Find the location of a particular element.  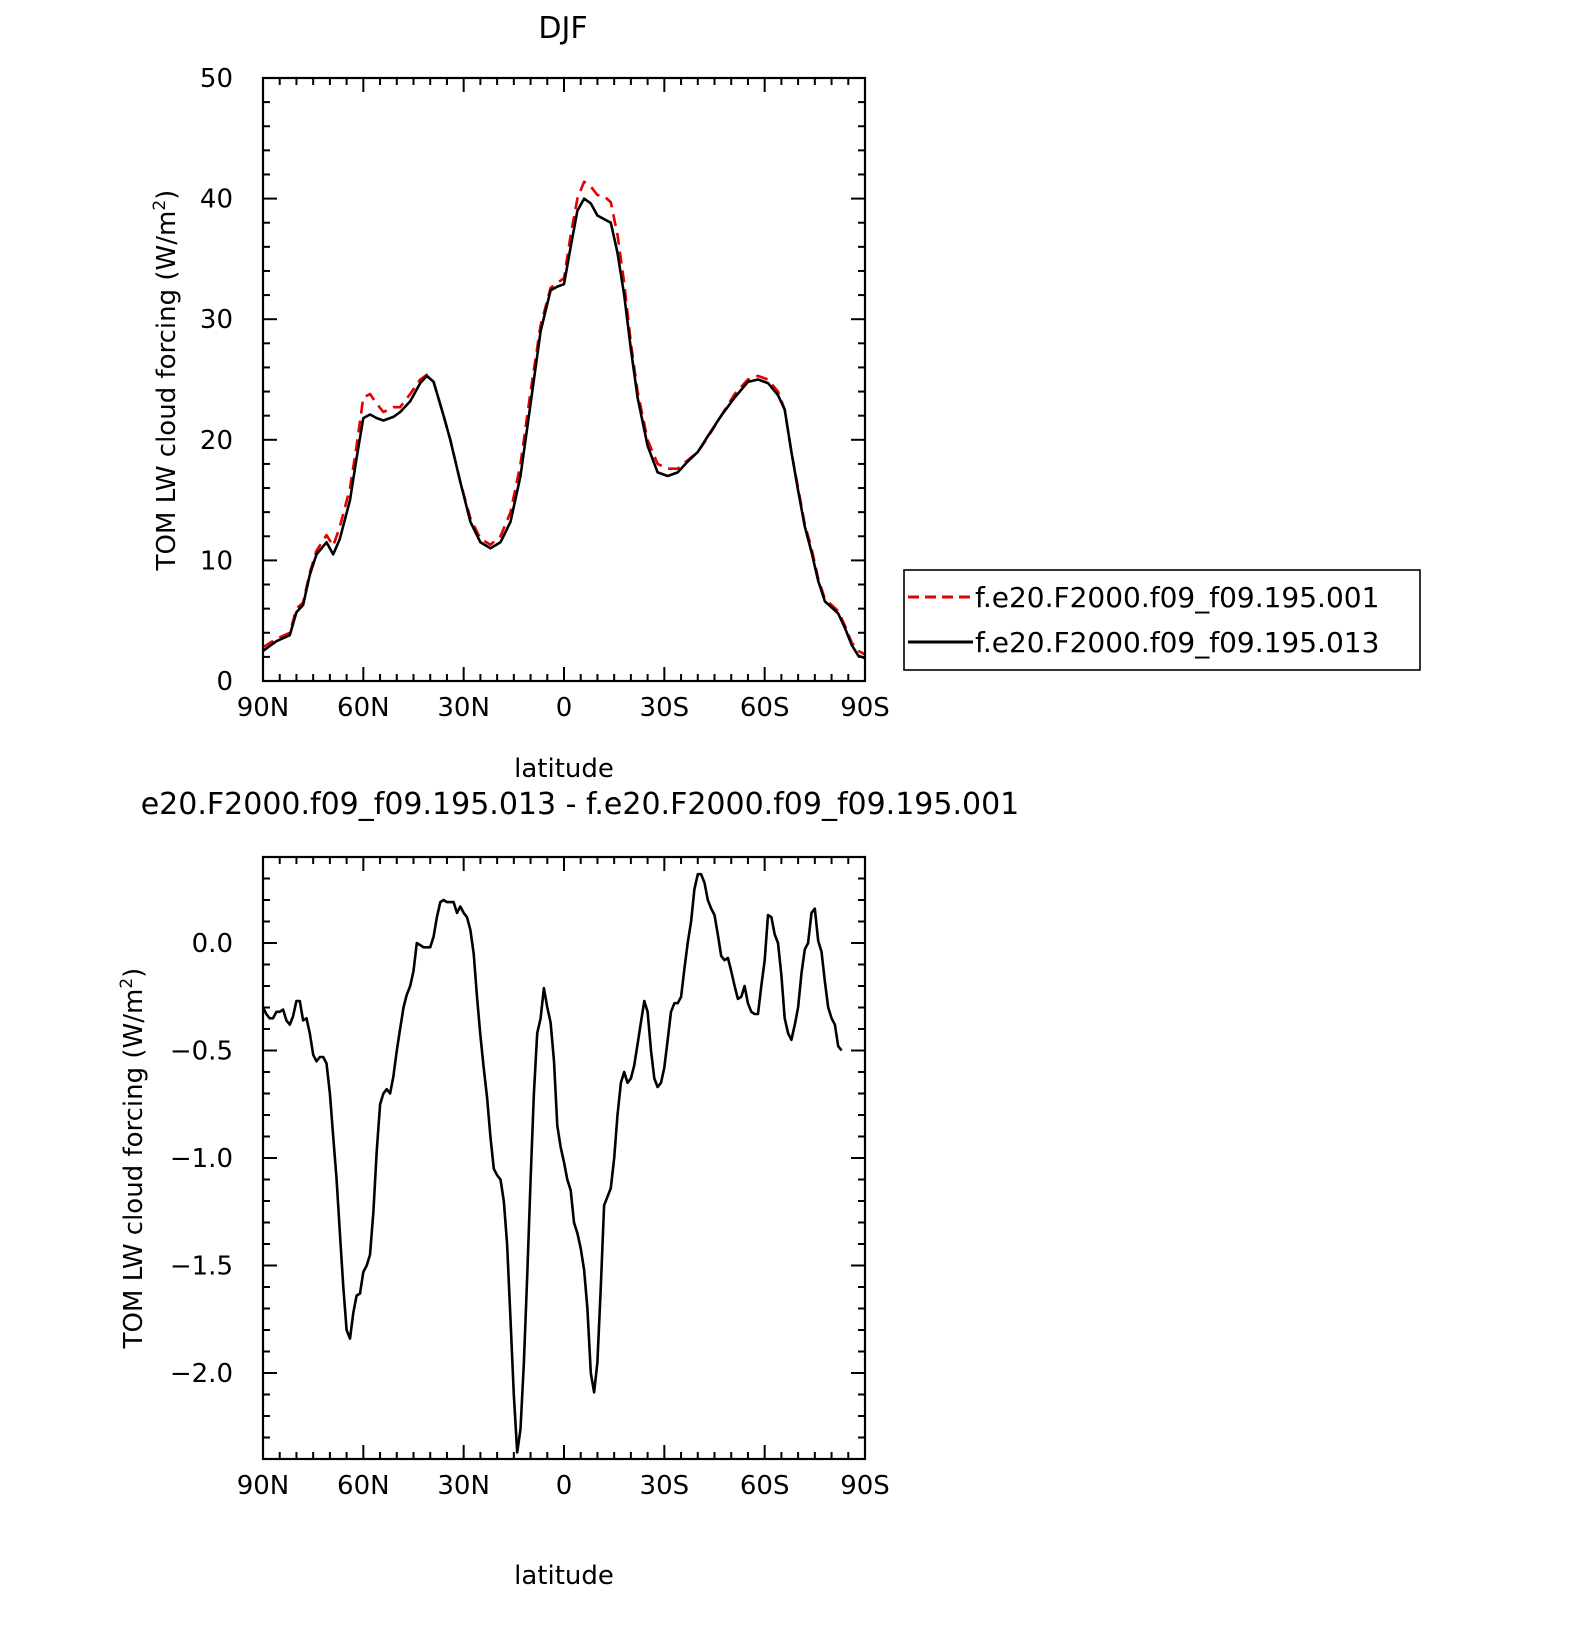

y-tick-label: −0.5 is located at coordinates (201, 1052).